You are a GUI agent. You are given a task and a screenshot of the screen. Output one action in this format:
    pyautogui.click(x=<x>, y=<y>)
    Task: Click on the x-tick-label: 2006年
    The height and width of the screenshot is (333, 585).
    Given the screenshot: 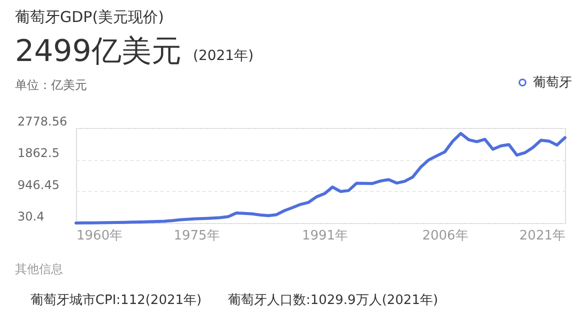 What is the action you would take?
    pyautogui.click(x=445, y=236)
    